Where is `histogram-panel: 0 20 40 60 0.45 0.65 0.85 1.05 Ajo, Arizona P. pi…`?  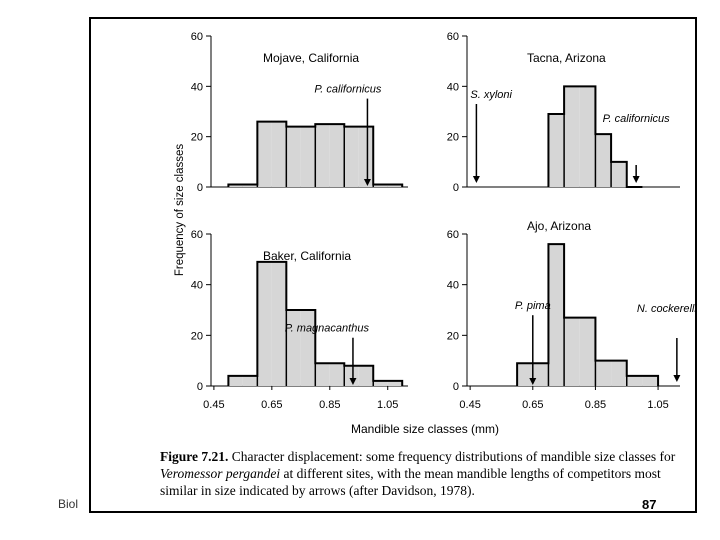
histogram-panel: 0 20 40 60 0.45 0.65 0.85 1.05 Ajo, Arizona P. pi… is located at coordinates (572, 315).